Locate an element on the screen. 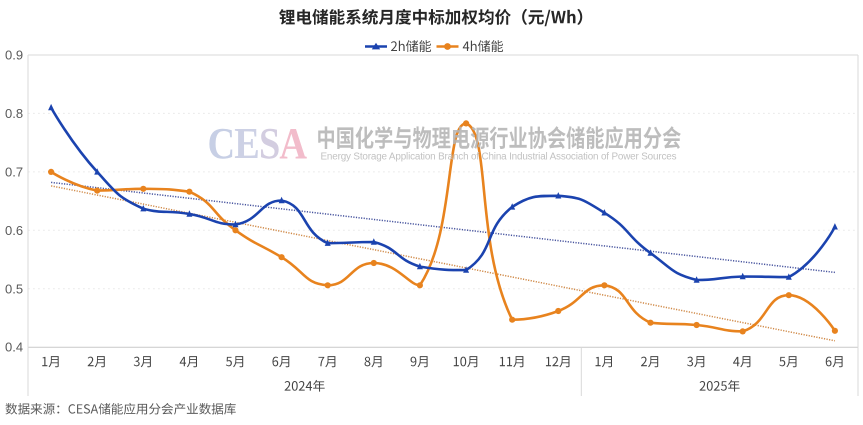 The image size is (863, 425). svg-text: 0.9 is located at coordinates (14, 55).